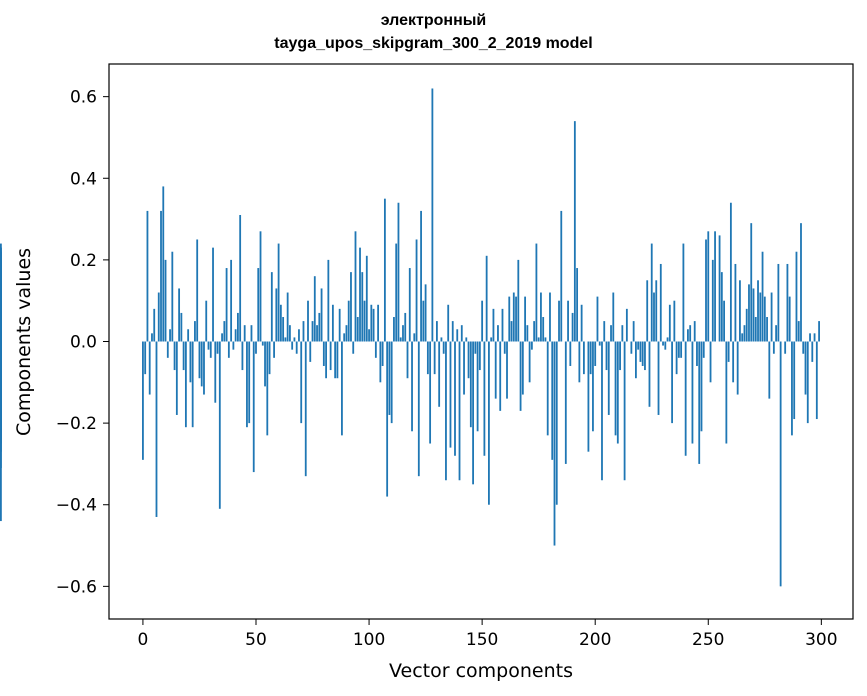  Describe the element at coordinates (256, 640) in the screenshot. I see `x-tick-label: 50` at that location.